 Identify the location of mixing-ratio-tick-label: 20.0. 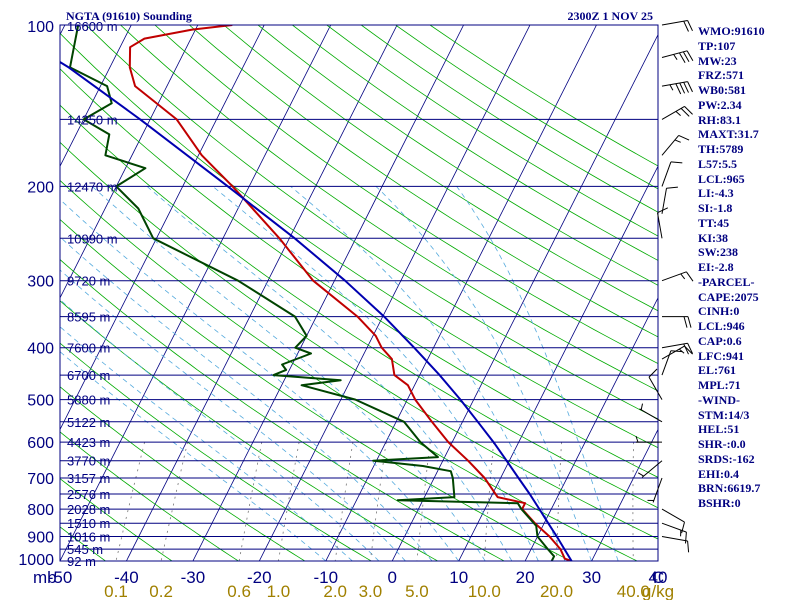
(556, 591).